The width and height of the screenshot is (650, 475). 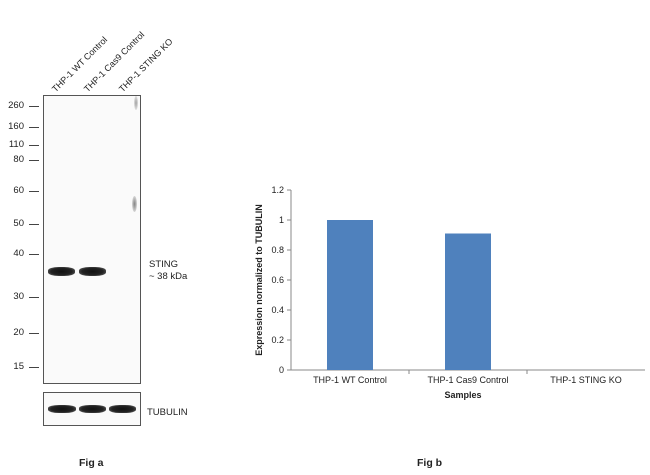 What do you see at coordinates (16, 105) in the screenshot?
I see `mw-label-260: 260` at bounding box center [16, 105].